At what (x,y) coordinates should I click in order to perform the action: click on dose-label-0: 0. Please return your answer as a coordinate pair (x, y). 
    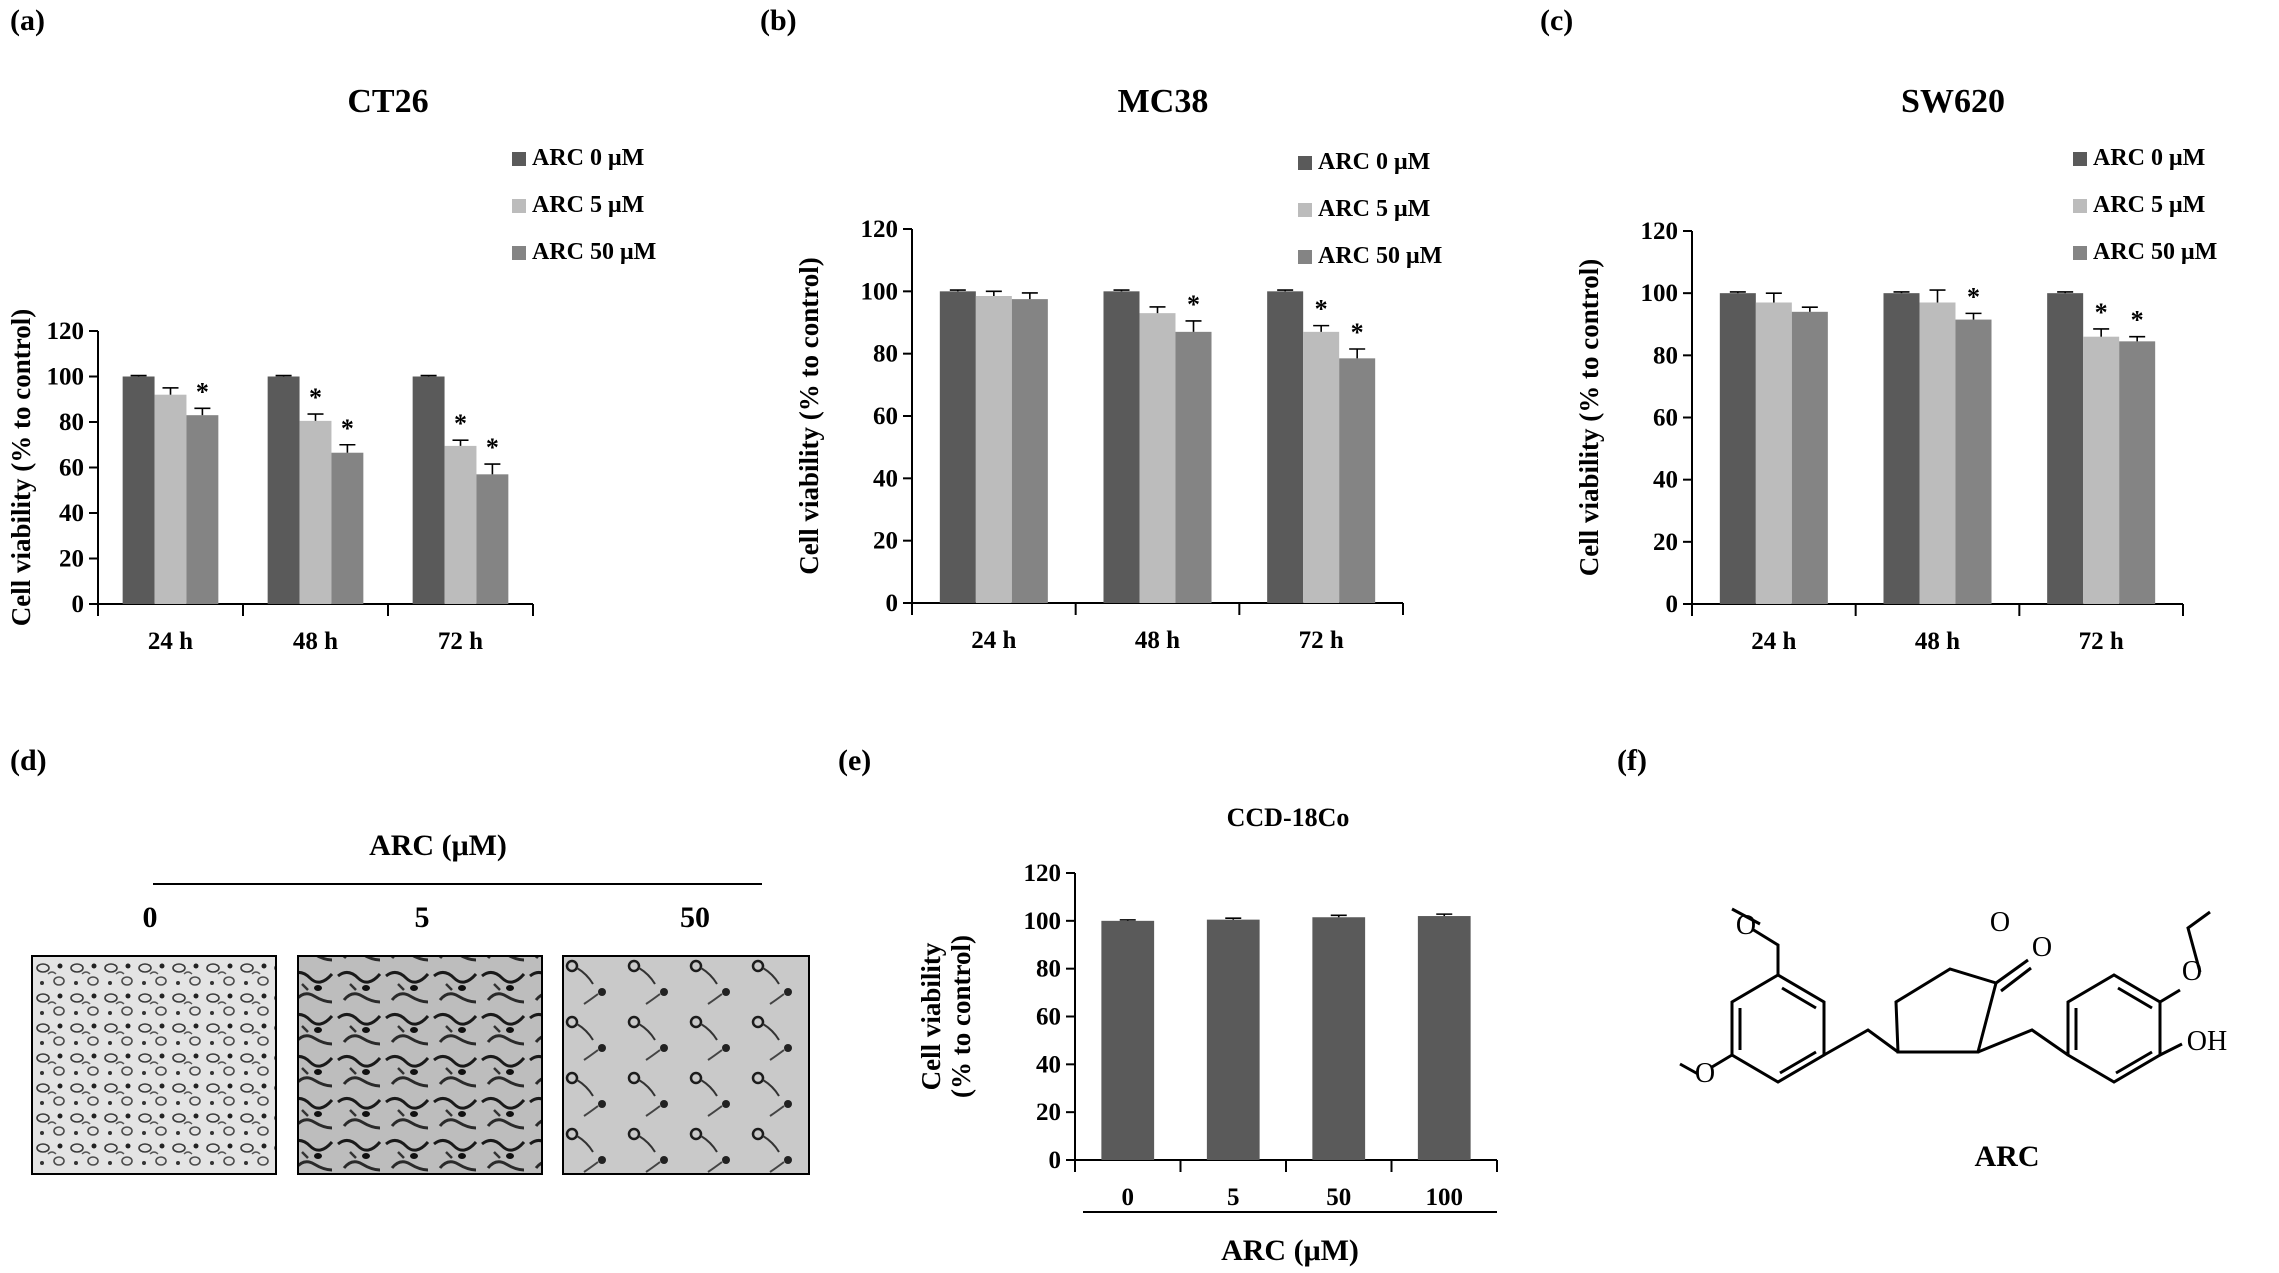
    Looking at the image, I should click on (150, 917).